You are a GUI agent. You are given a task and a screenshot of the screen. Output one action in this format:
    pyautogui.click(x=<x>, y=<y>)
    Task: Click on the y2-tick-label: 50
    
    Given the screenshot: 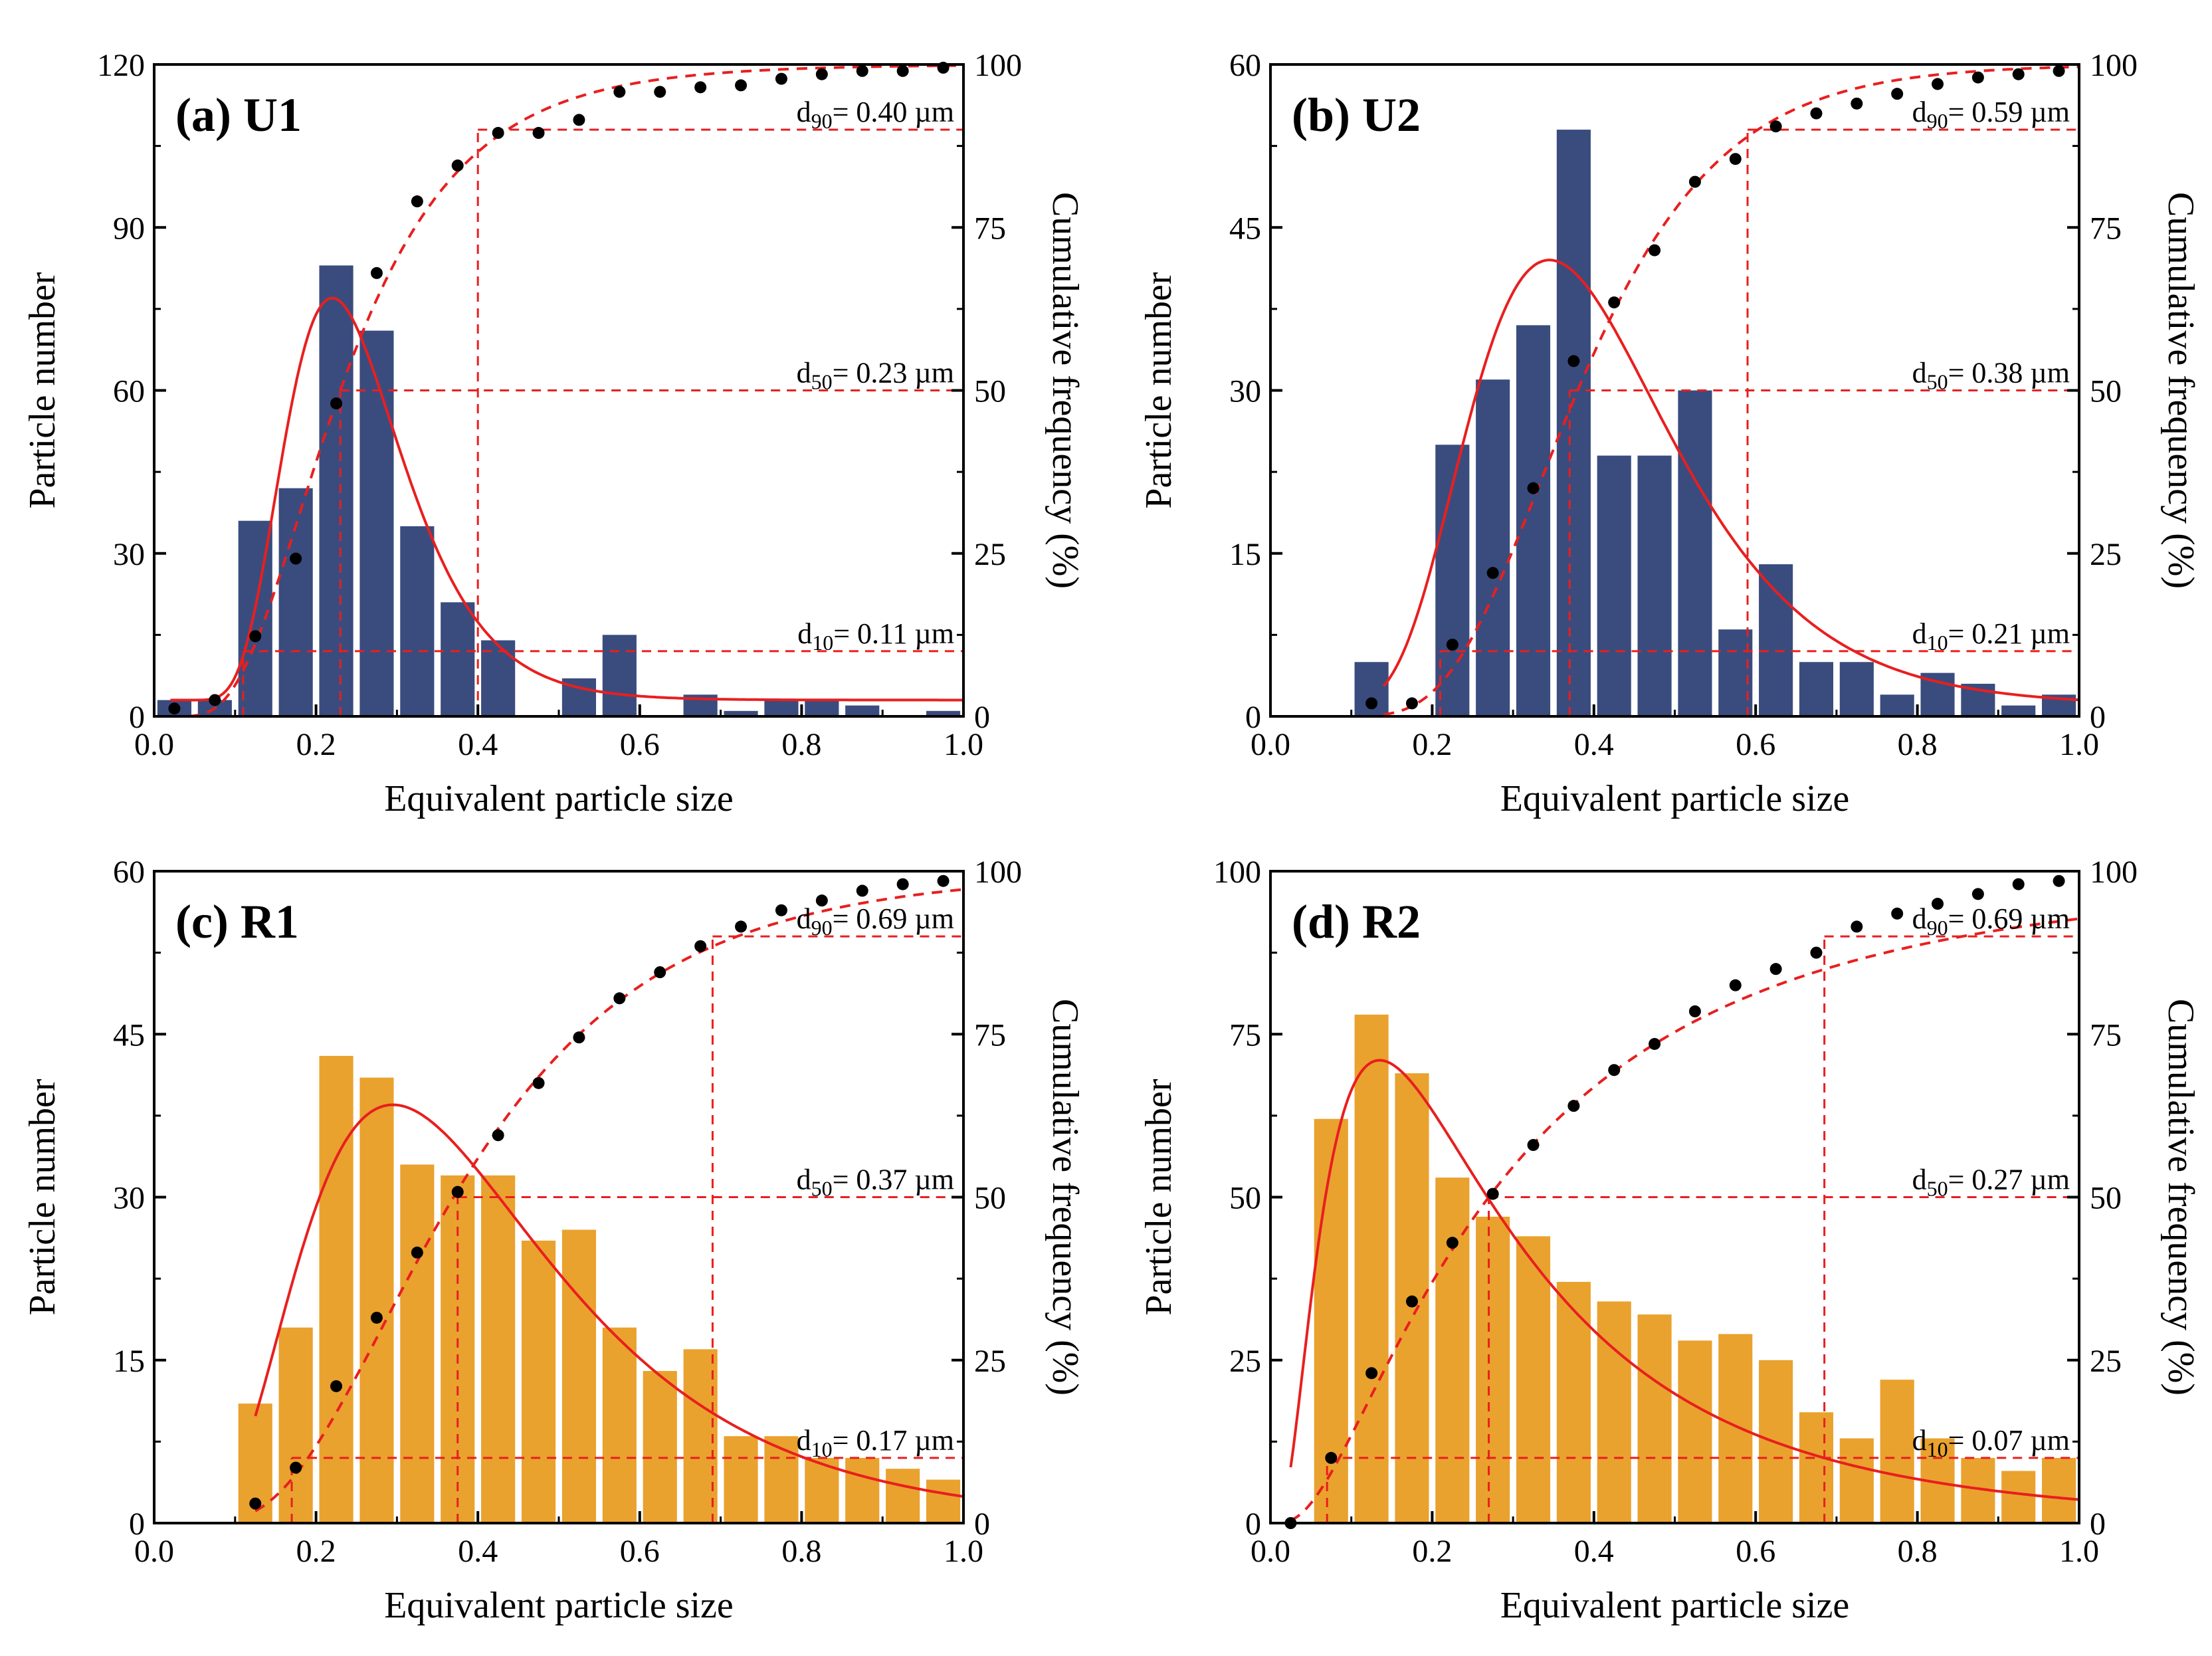 What is the action you would take?
    pyautogui.click(x=990, y=392)
    